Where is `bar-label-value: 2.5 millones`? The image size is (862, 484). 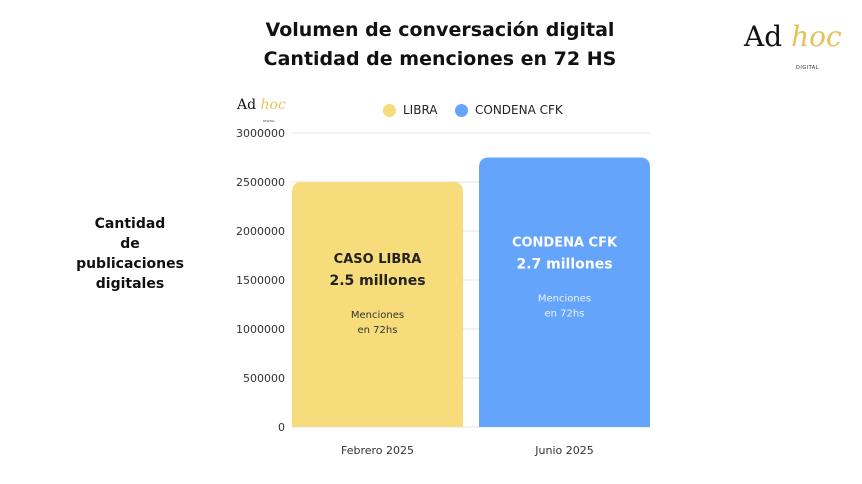 bar-label-value: 2.5 millones is located at coordinates (377, 281).